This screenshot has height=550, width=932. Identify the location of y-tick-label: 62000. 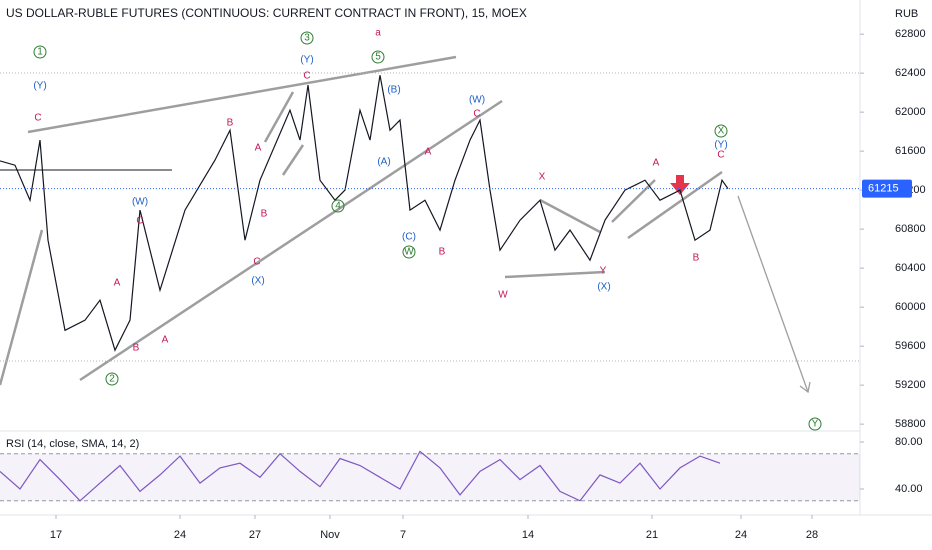
(910, 112).